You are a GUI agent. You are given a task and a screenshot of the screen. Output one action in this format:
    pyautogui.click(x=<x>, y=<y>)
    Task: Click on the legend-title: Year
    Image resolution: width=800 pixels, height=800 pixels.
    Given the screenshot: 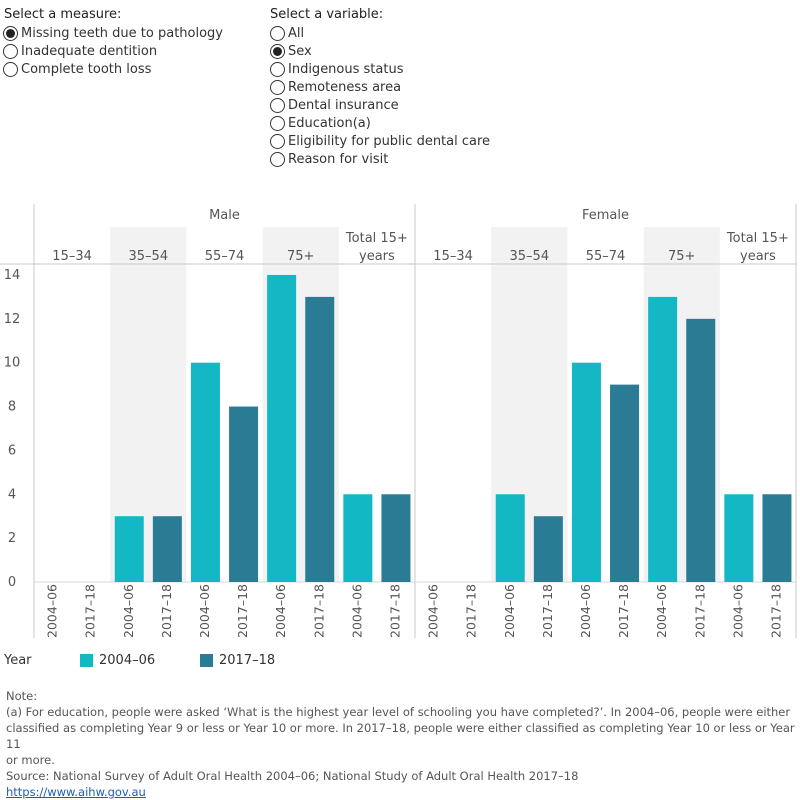 What is the action you would take?
    pyautogui.click(x=18, y=660)
    